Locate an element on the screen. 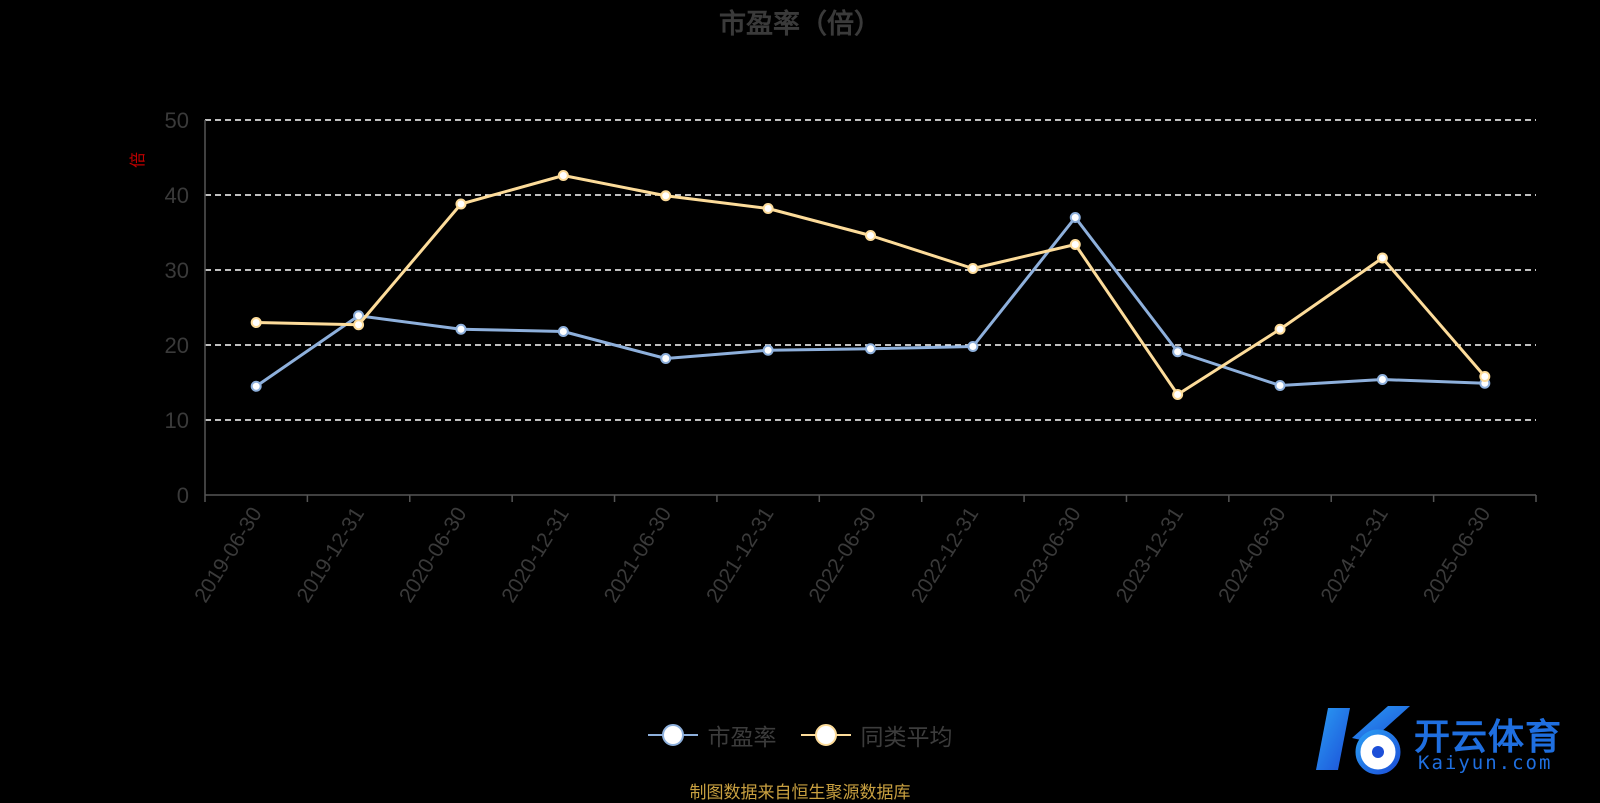 Image resolution: width=1600 pixels, height=803 pixels. legend-label-pe: 市盈率 is located at coordinates (742, 738).